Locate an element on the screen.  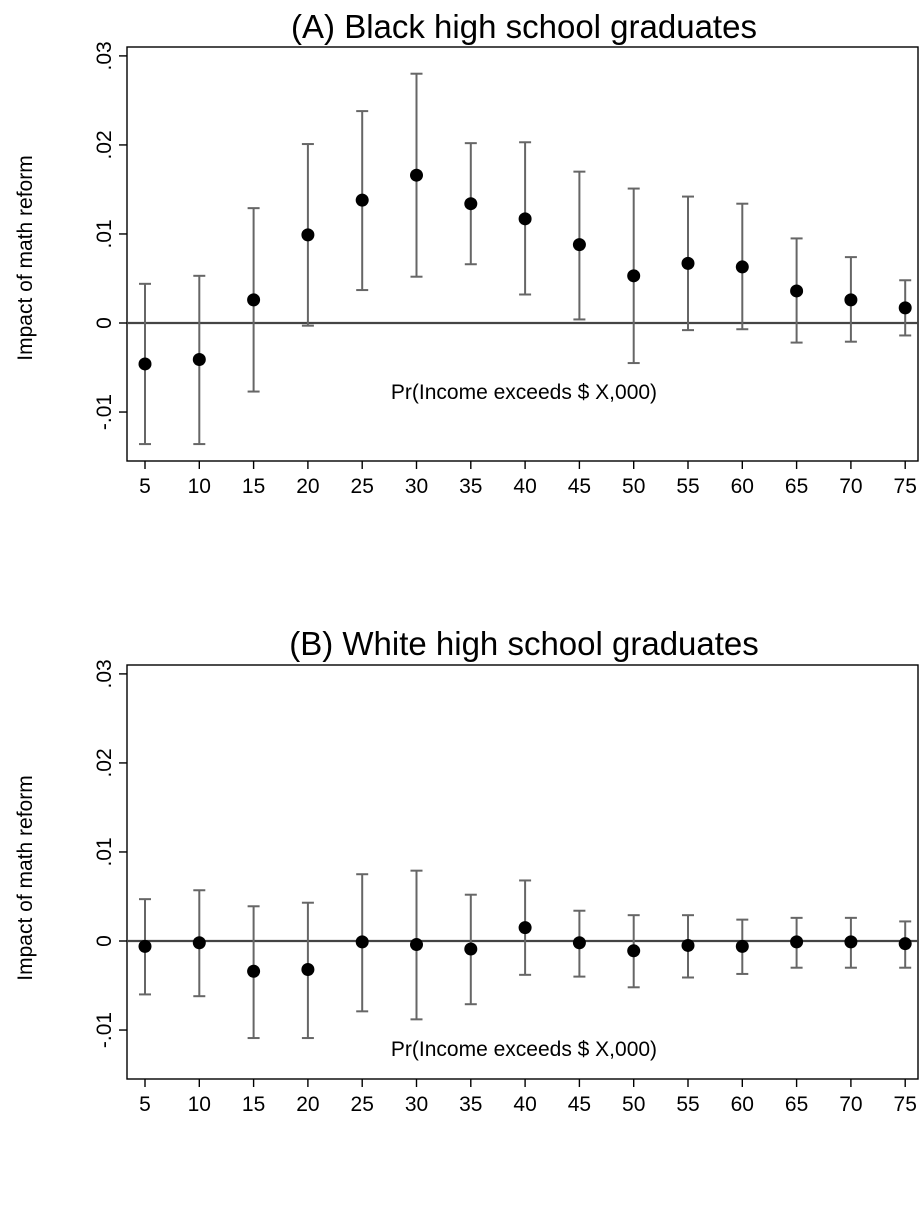
panel-a-x-tick-label: 40 is located at coordinates (524, 486).